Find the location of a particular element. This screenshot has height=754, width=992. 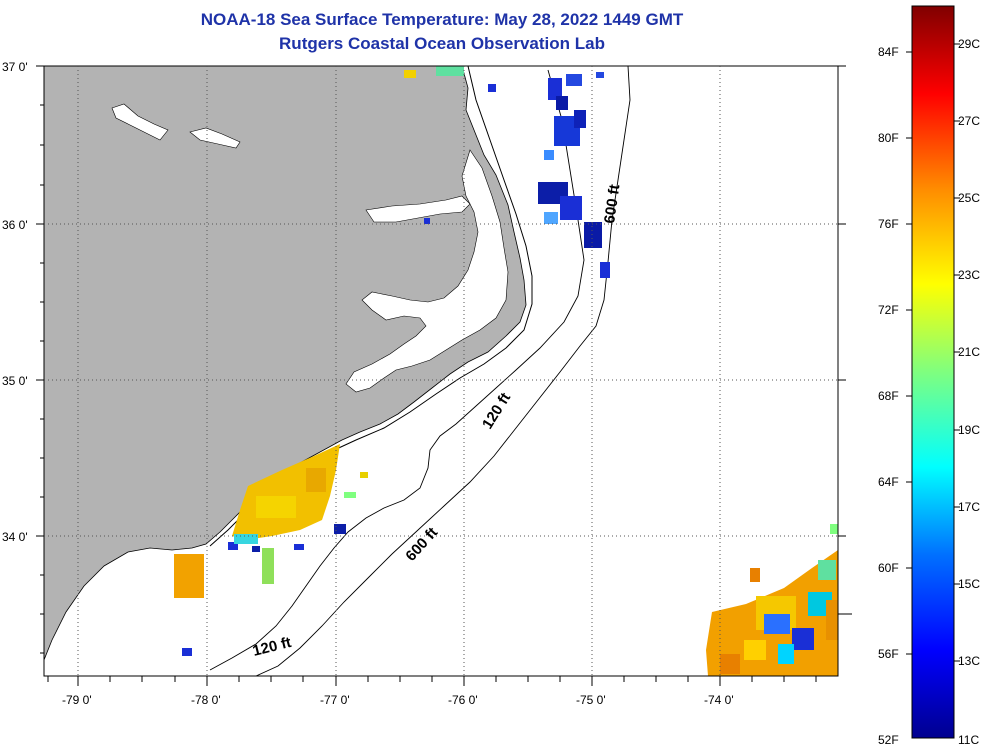

pamlico-sound is located at coordinates (427, 271).